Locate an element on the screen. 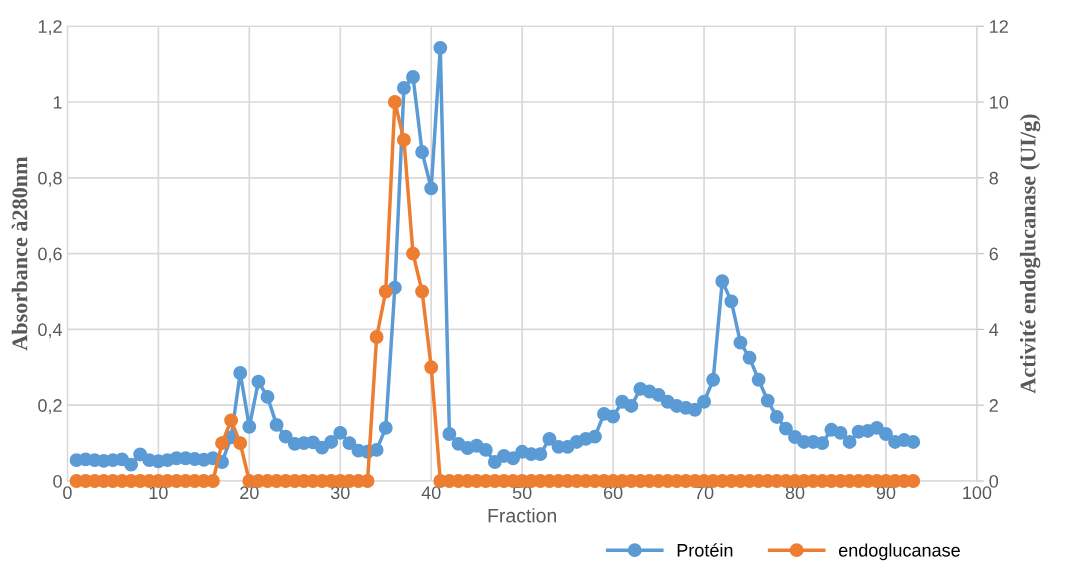 Image resolution: width=1070 pixels, height=583 pixels. x-tick-label: 30 is located at coordinates (340, 493).